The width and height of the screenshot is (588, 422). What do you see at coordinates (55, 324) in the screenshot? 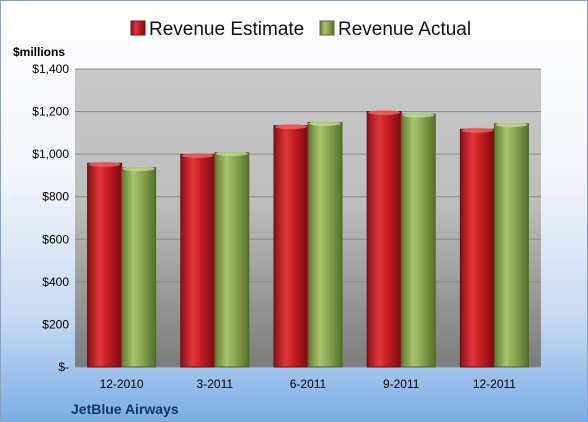
I see `y-tick-label: $200` at bounding box center [55, 324].